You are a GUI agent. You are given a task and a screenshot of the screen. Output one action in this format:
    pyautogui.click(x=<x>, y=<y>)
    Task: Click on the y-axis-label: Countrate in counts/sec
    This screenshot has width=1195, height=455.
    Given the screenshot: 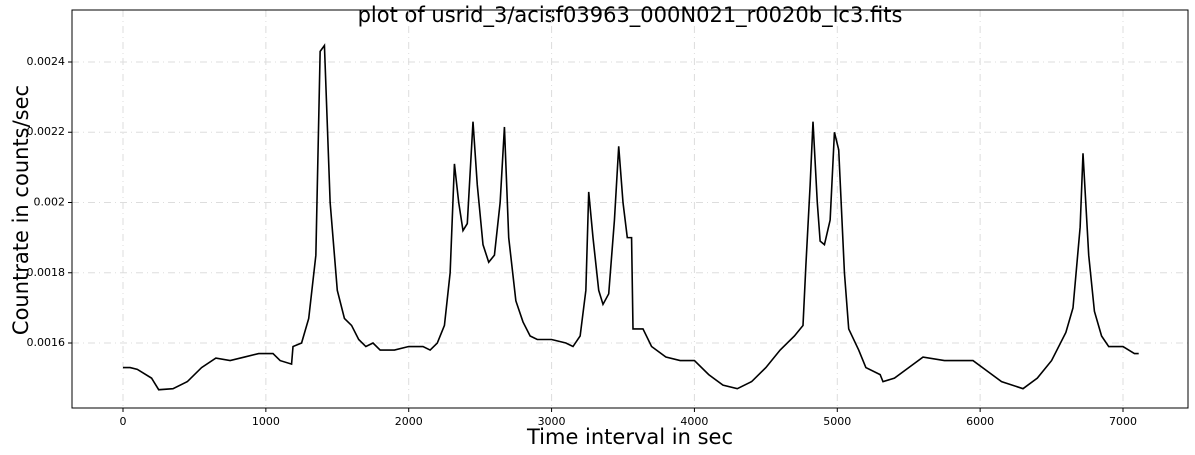 What is the action you would take?
    pyautogui.click(x=21, y=210)
    